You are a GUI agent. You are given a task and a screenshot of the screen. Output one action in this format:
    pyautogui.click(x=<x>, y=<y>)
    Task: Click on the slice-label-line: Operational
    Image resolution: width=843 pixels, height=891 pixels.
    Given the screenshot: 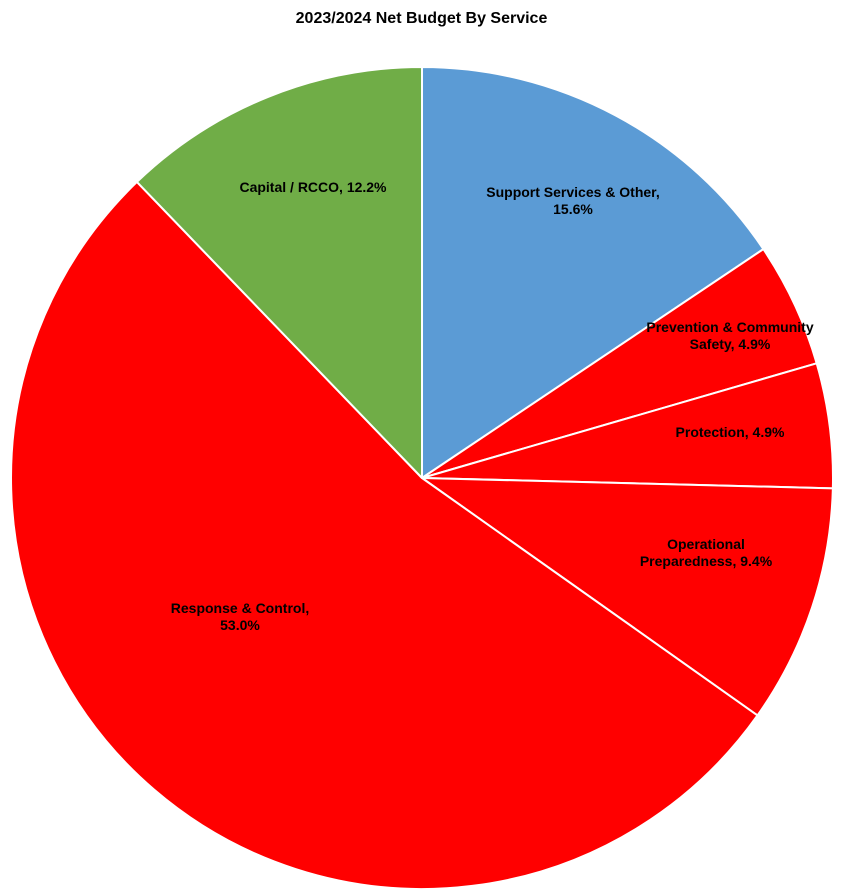 What is the action you would take?
    pyautogui.click(x=706, y=544)
    